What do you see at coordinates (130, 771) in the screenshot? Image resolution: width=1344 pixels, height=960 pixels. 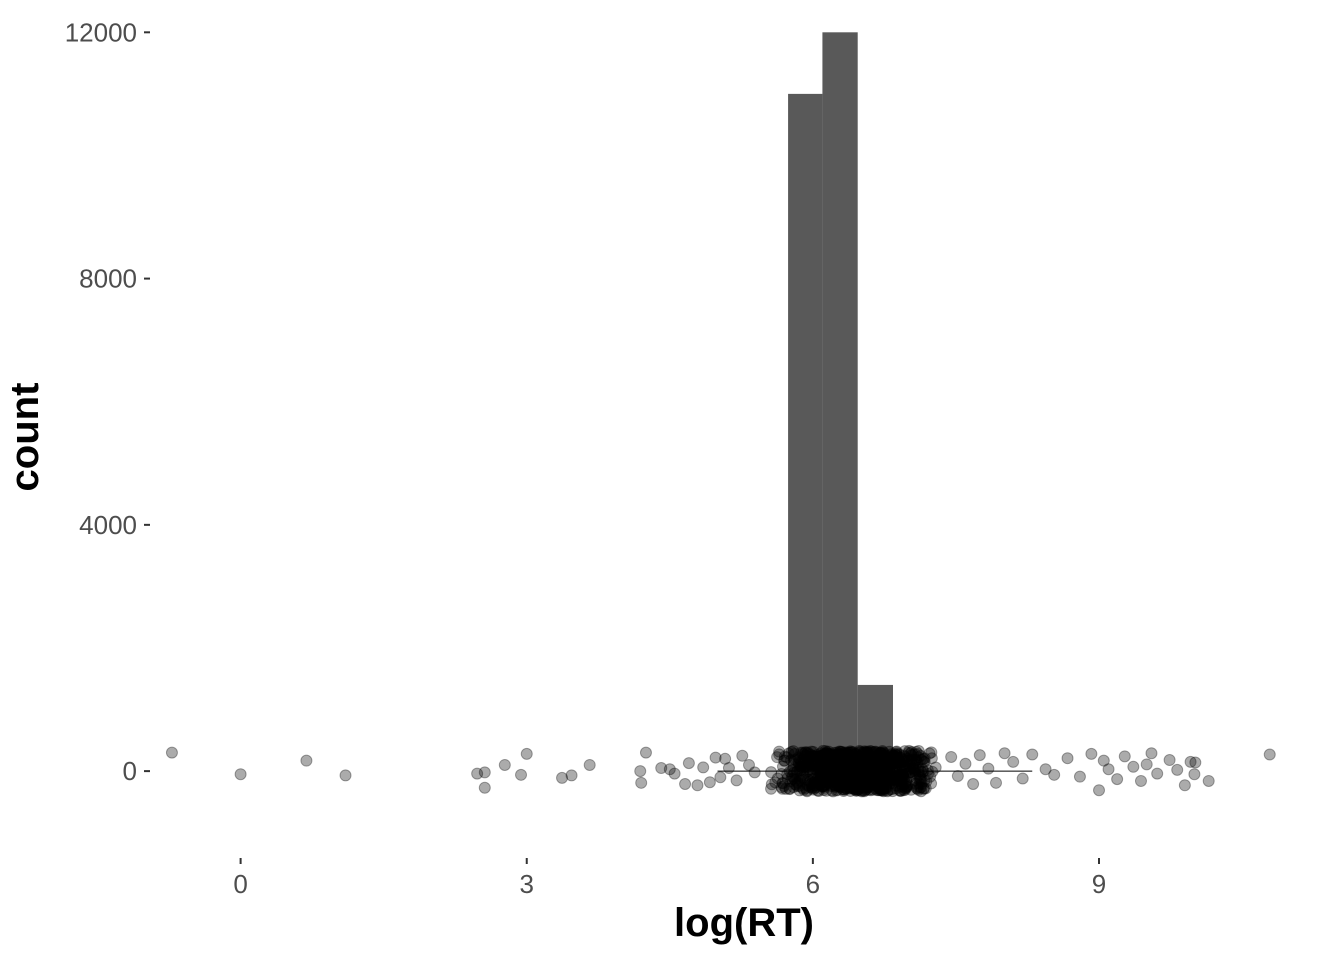 I see `y-tick-label: 0` at bounding box center [130, 771].